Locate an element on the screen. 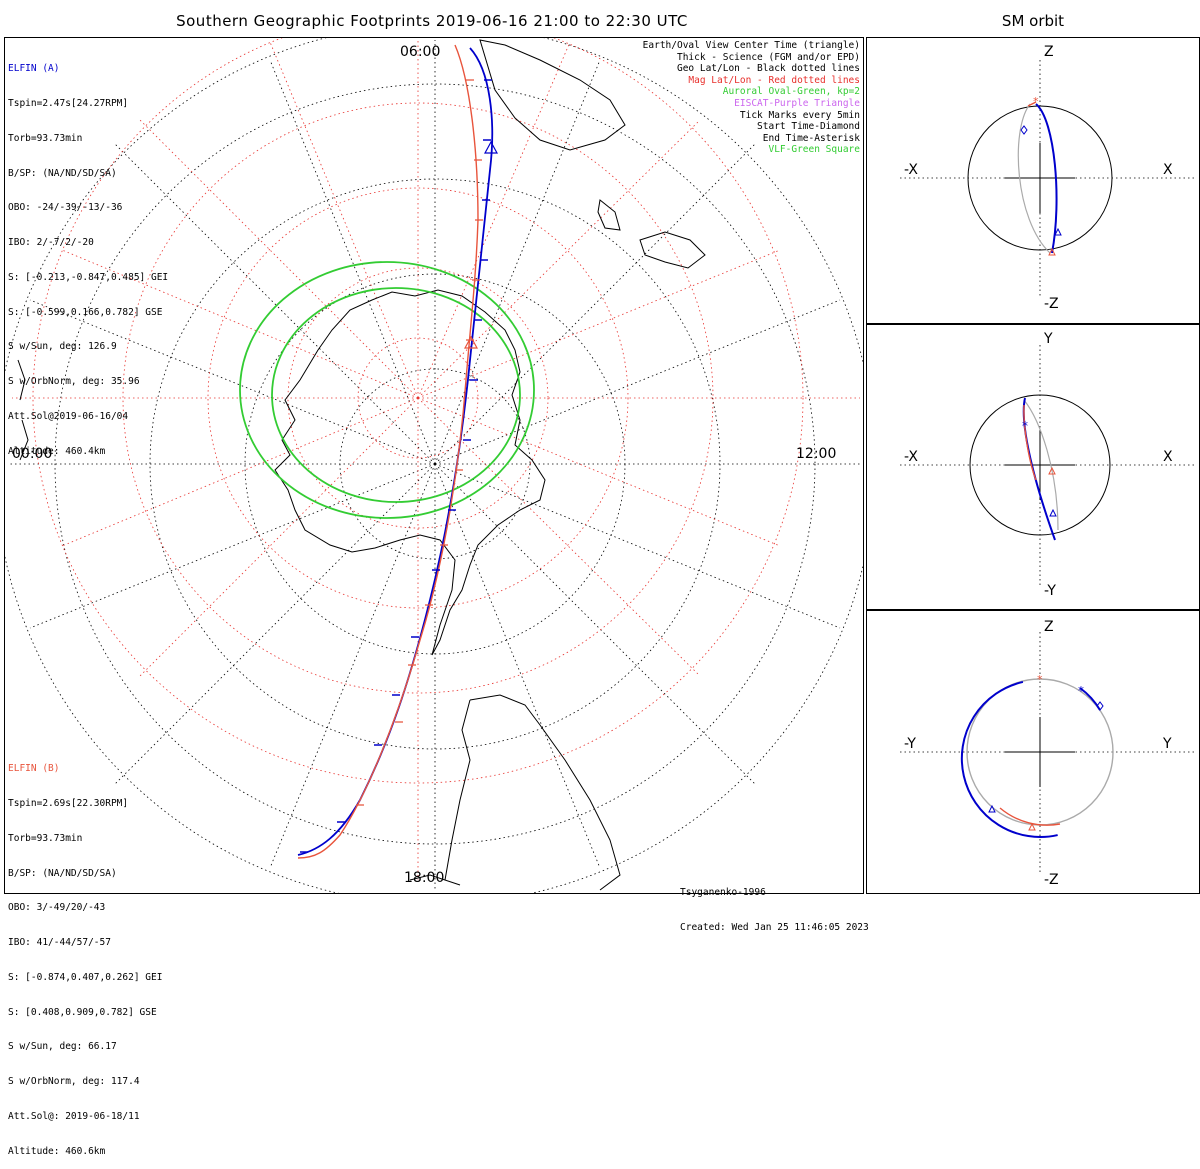 The image size is (1200, 1169). elfin-b-track is located at coordinates (388, 451).